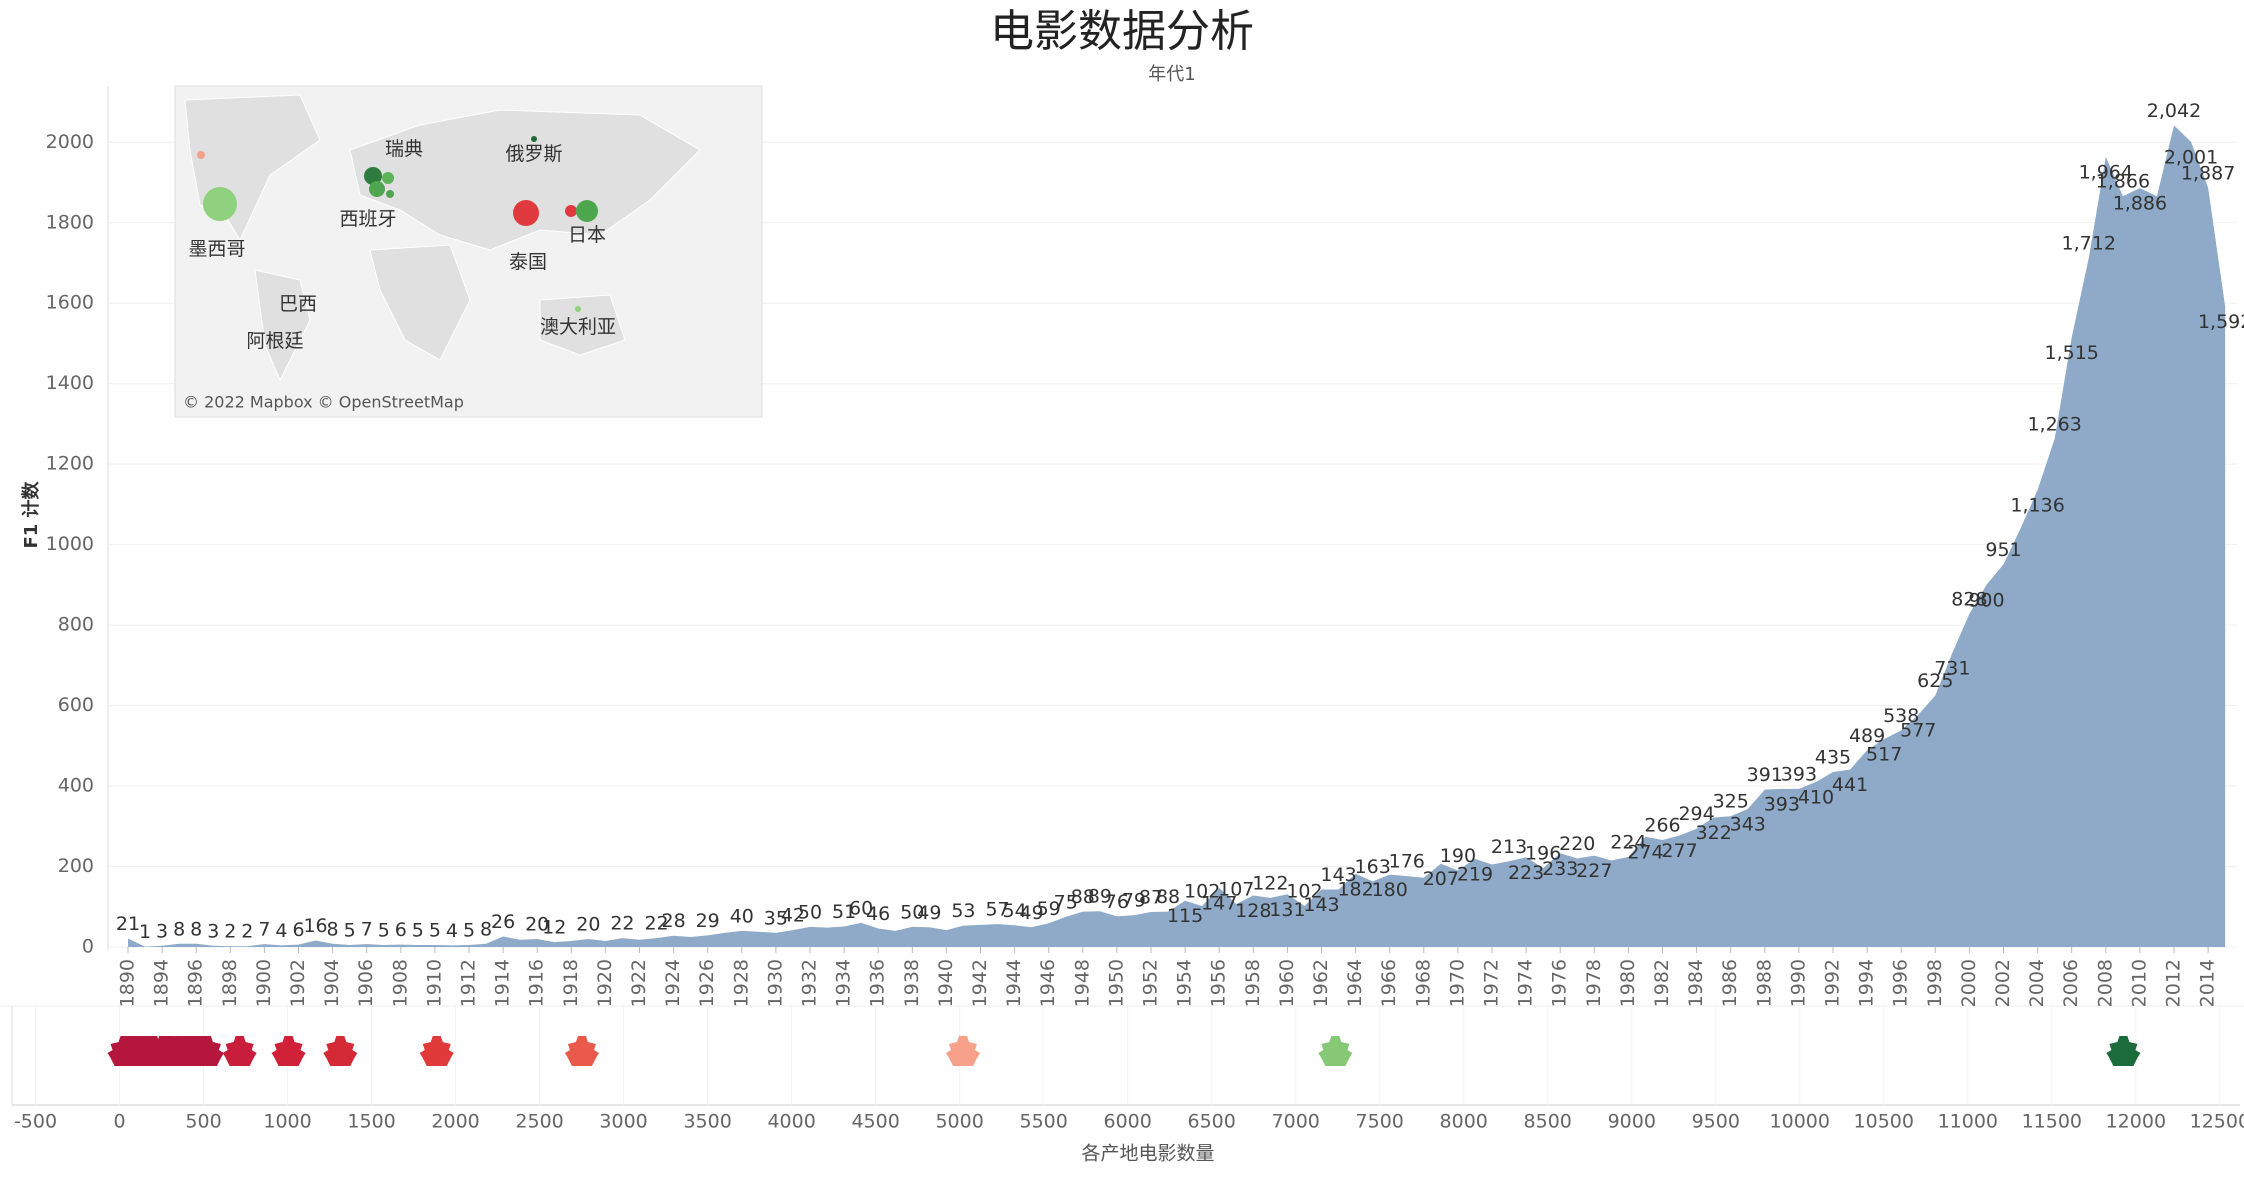 The height and width of the screenshot is (1179, 2244). What do you see at coordinates (1901, 716) in the screenshot?
I see `data-label: 538` at bounding box center [1901, 716].